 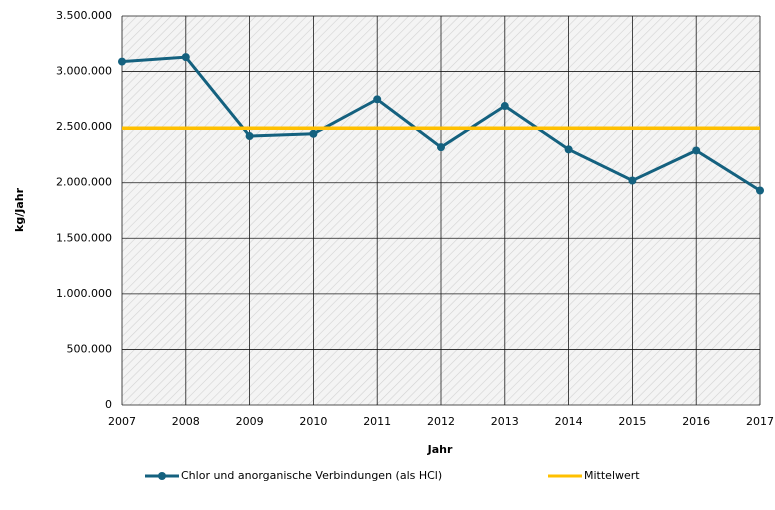 I want to click on x-tick-label: 2016, so click(x=696, y=421).